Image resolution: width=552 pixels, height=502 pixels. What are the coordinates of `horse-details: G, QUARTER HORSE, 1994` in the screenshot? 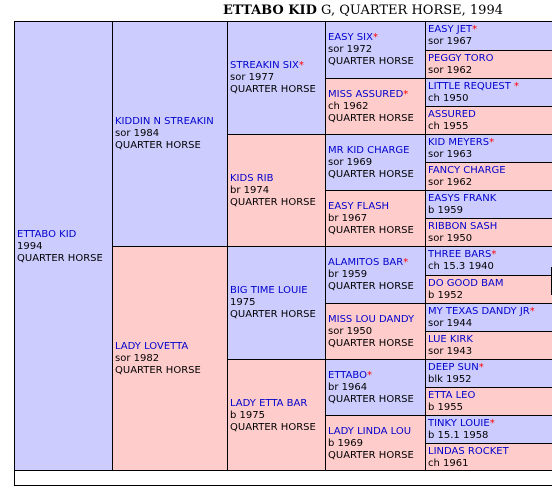 It's located at (409, 10).